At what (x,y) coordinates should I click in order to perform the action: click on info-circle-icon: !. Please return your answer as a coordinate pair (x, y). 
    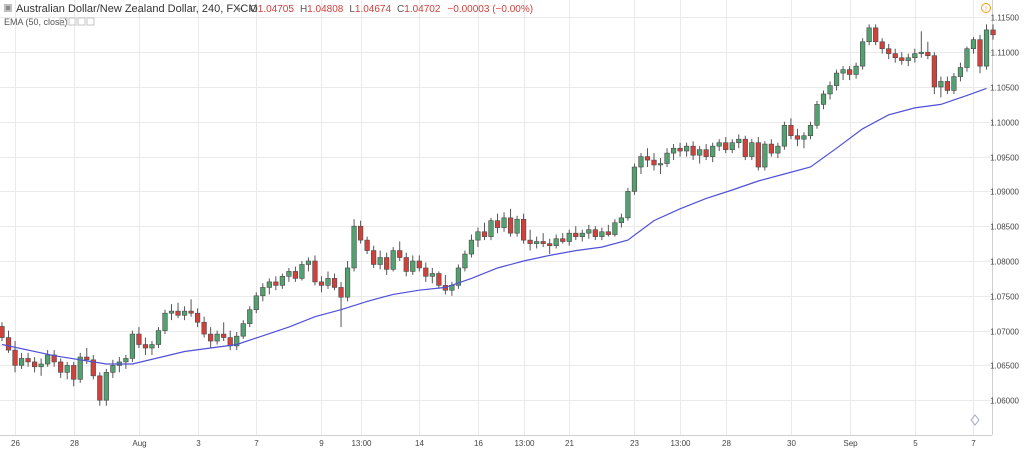
    Looking at the image, I should click on (986, 8).